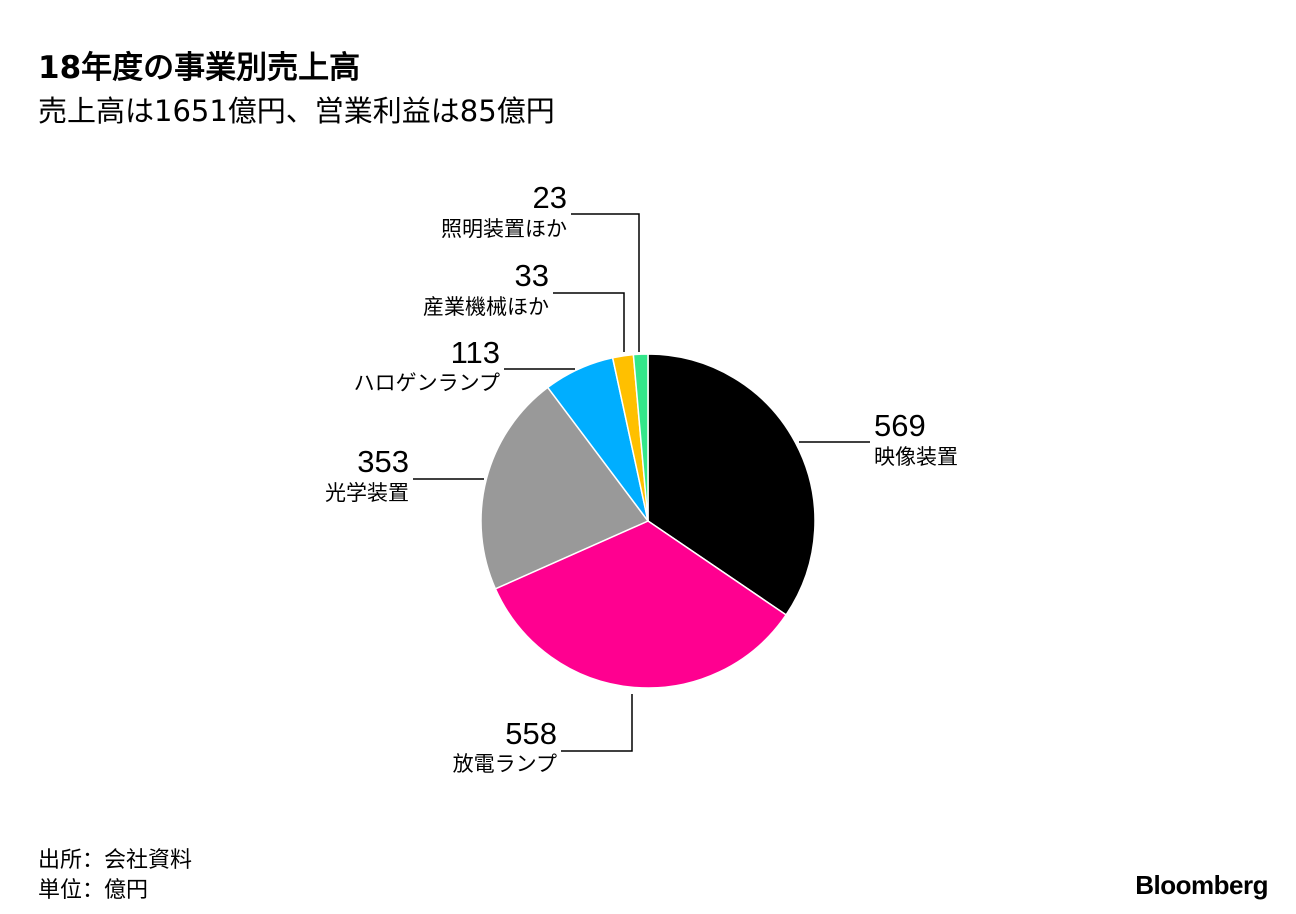 Image resolution: width=1296 pixels, height=914 pixels. What do you see at coordinates (1201, 885) in the screenshot?
I see `bloomberg-logo: Bloomberg` at bounding box center [1201, 885].